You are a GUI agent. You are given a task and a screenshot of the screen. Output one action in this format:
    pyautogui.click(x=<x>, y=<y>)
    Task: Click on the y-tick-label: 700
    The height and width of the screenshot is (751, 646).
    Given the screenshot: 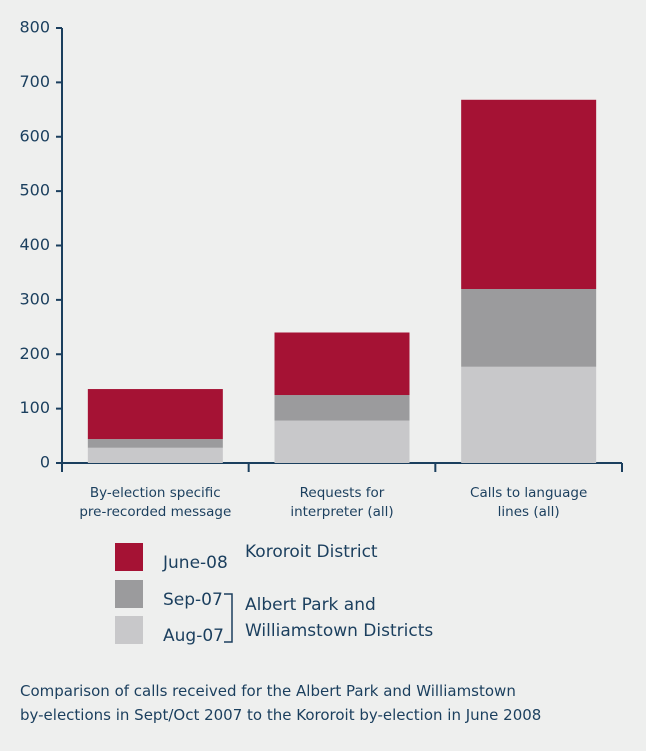 What is the action you would take?
    pyautogui.click(x=34, y=81)
    